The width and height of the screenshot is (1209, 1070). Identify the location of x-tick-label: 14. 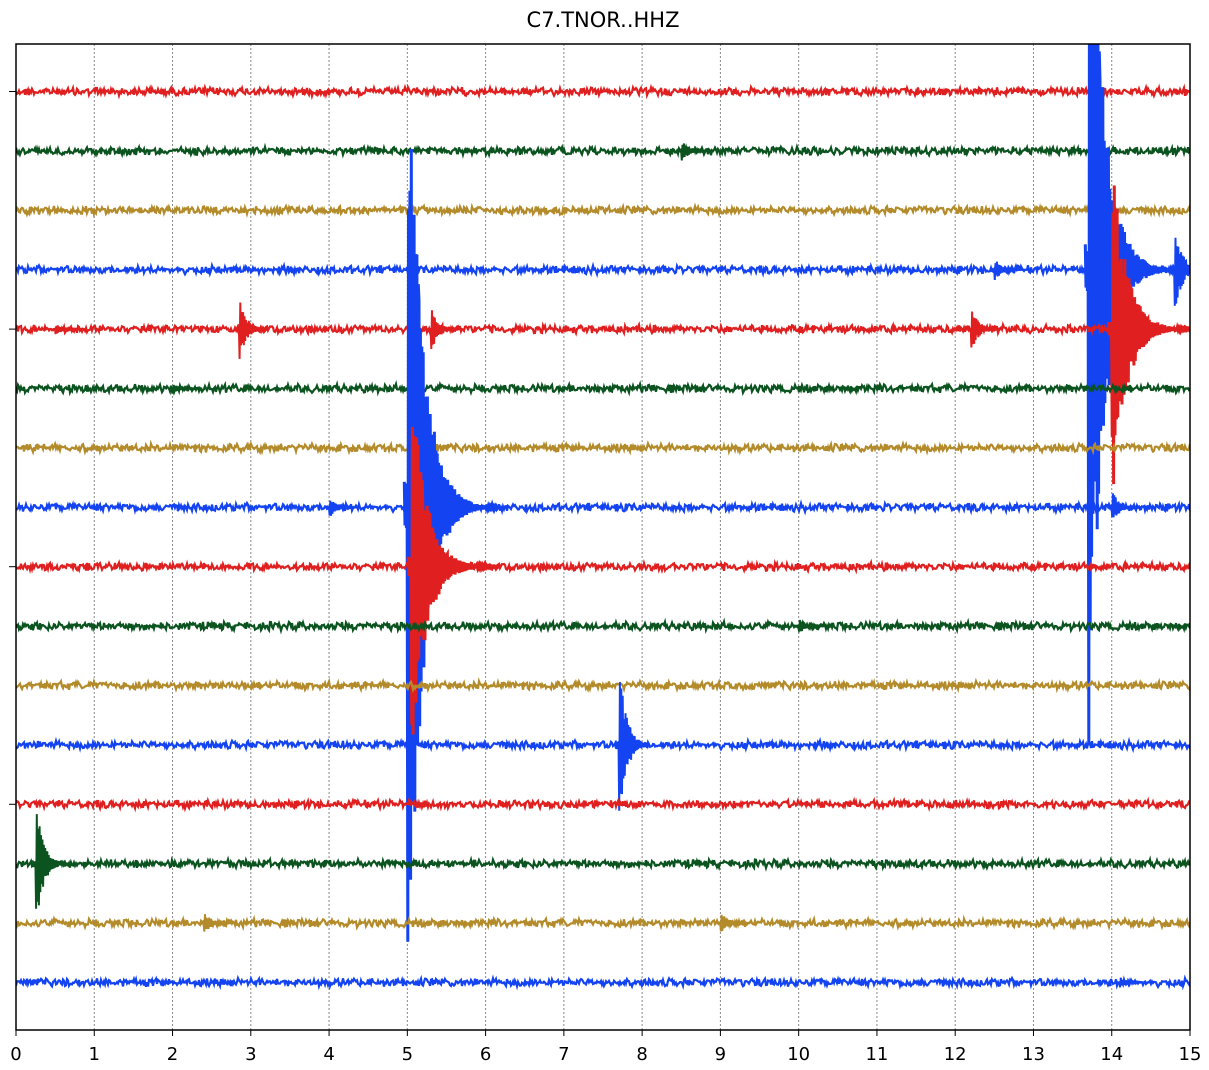
(1111, 1054).